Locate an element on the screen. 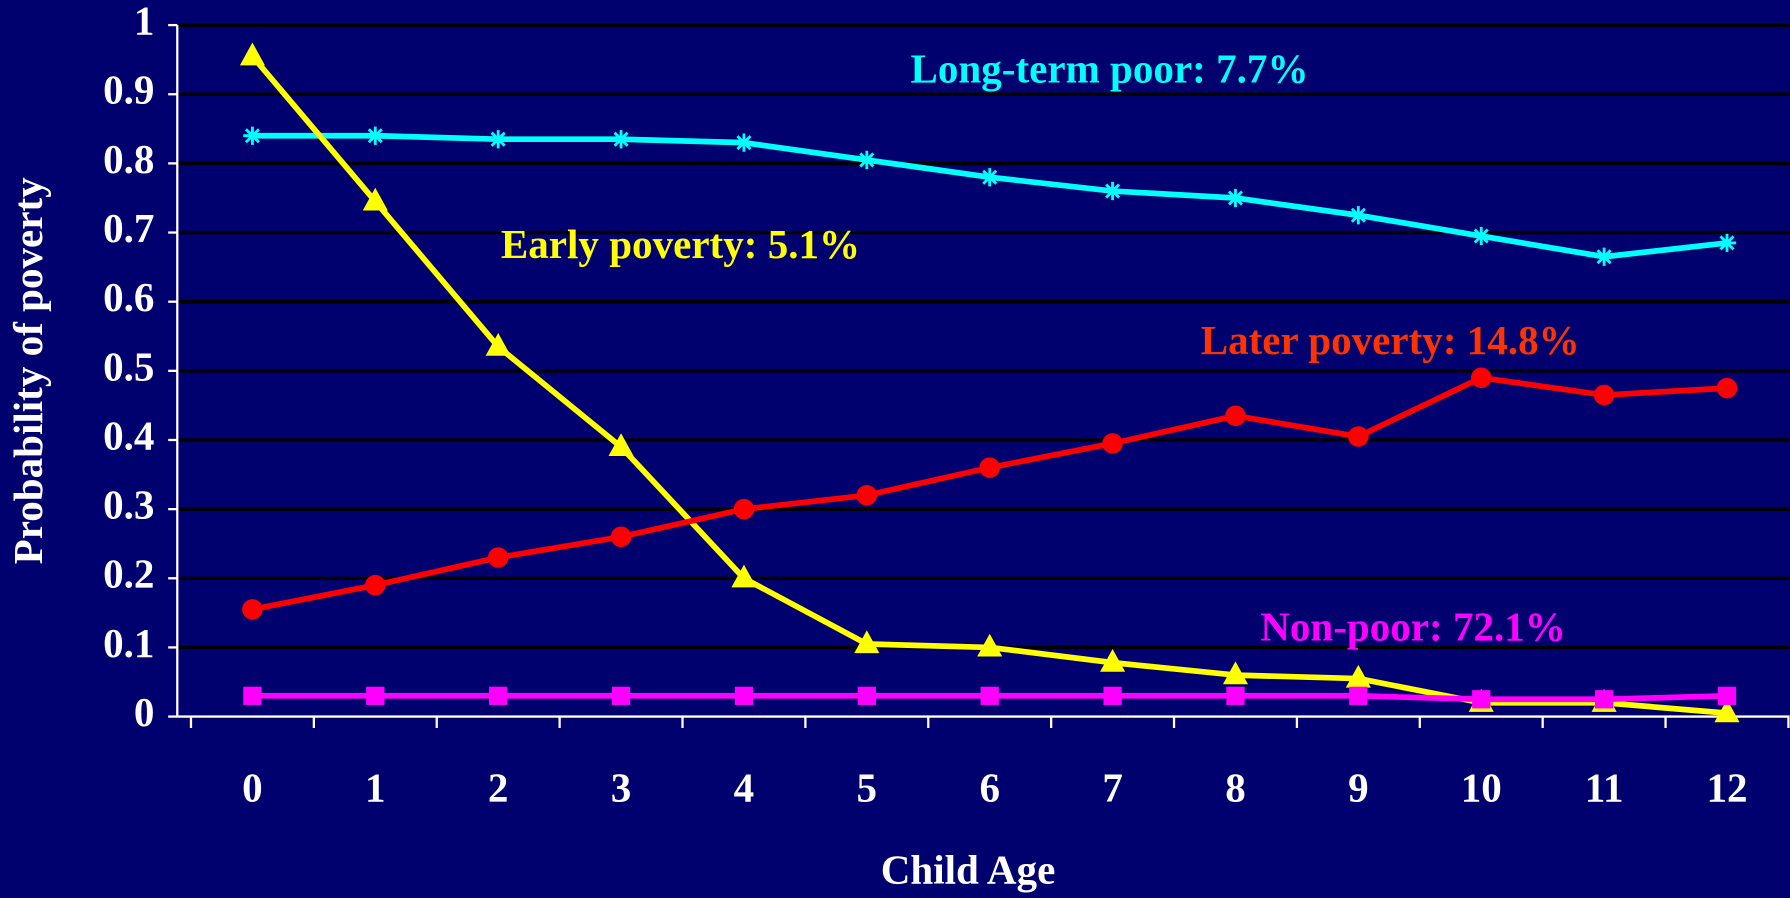 The image size is (1790, 898). x-tick-label: 3 is located at coordinates (621, 787).